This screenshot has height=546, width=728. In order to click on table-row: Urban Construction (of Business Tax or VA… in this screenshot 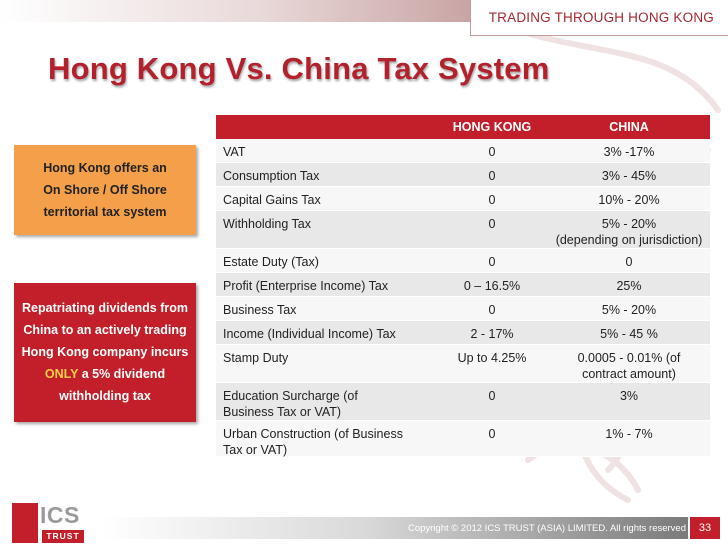, I will do `click(463, 439)`.